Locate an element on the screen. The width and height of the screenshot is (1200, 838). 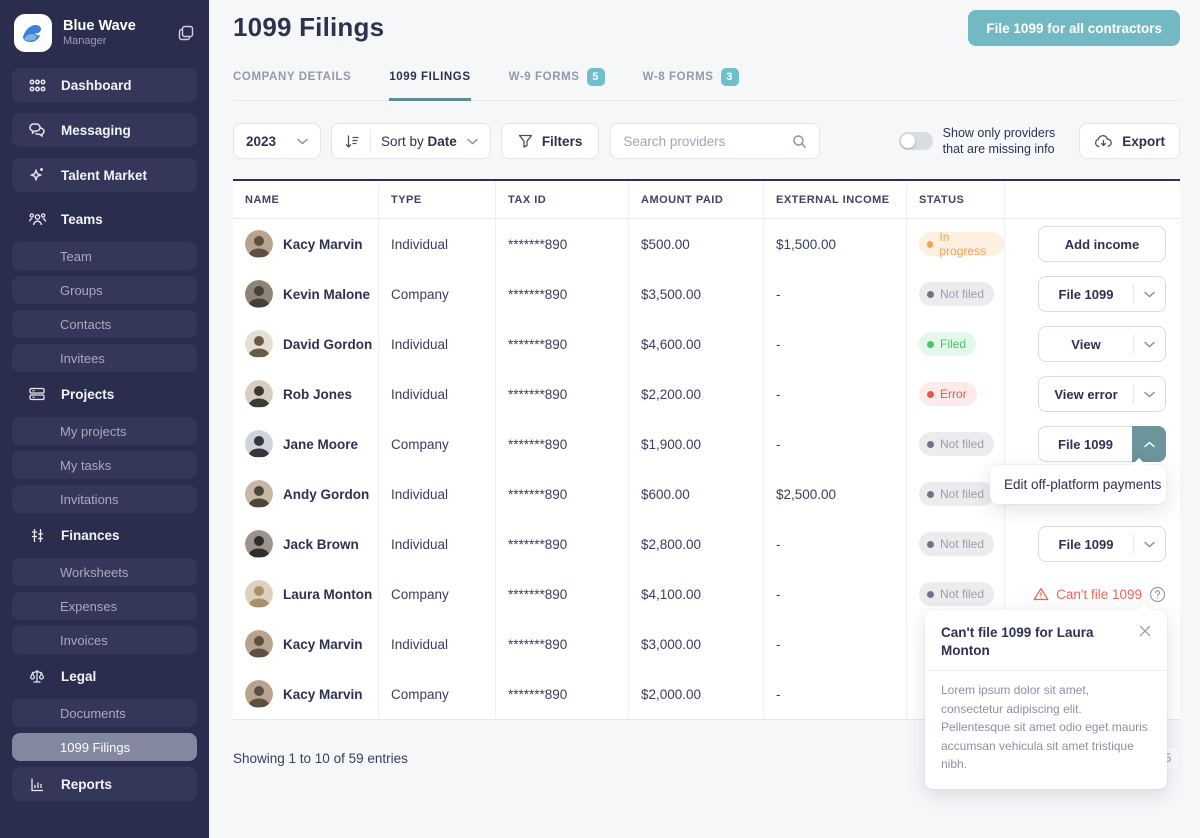
sidebar-item-dashboard: Dashboard is located at coordinates (104, 85).